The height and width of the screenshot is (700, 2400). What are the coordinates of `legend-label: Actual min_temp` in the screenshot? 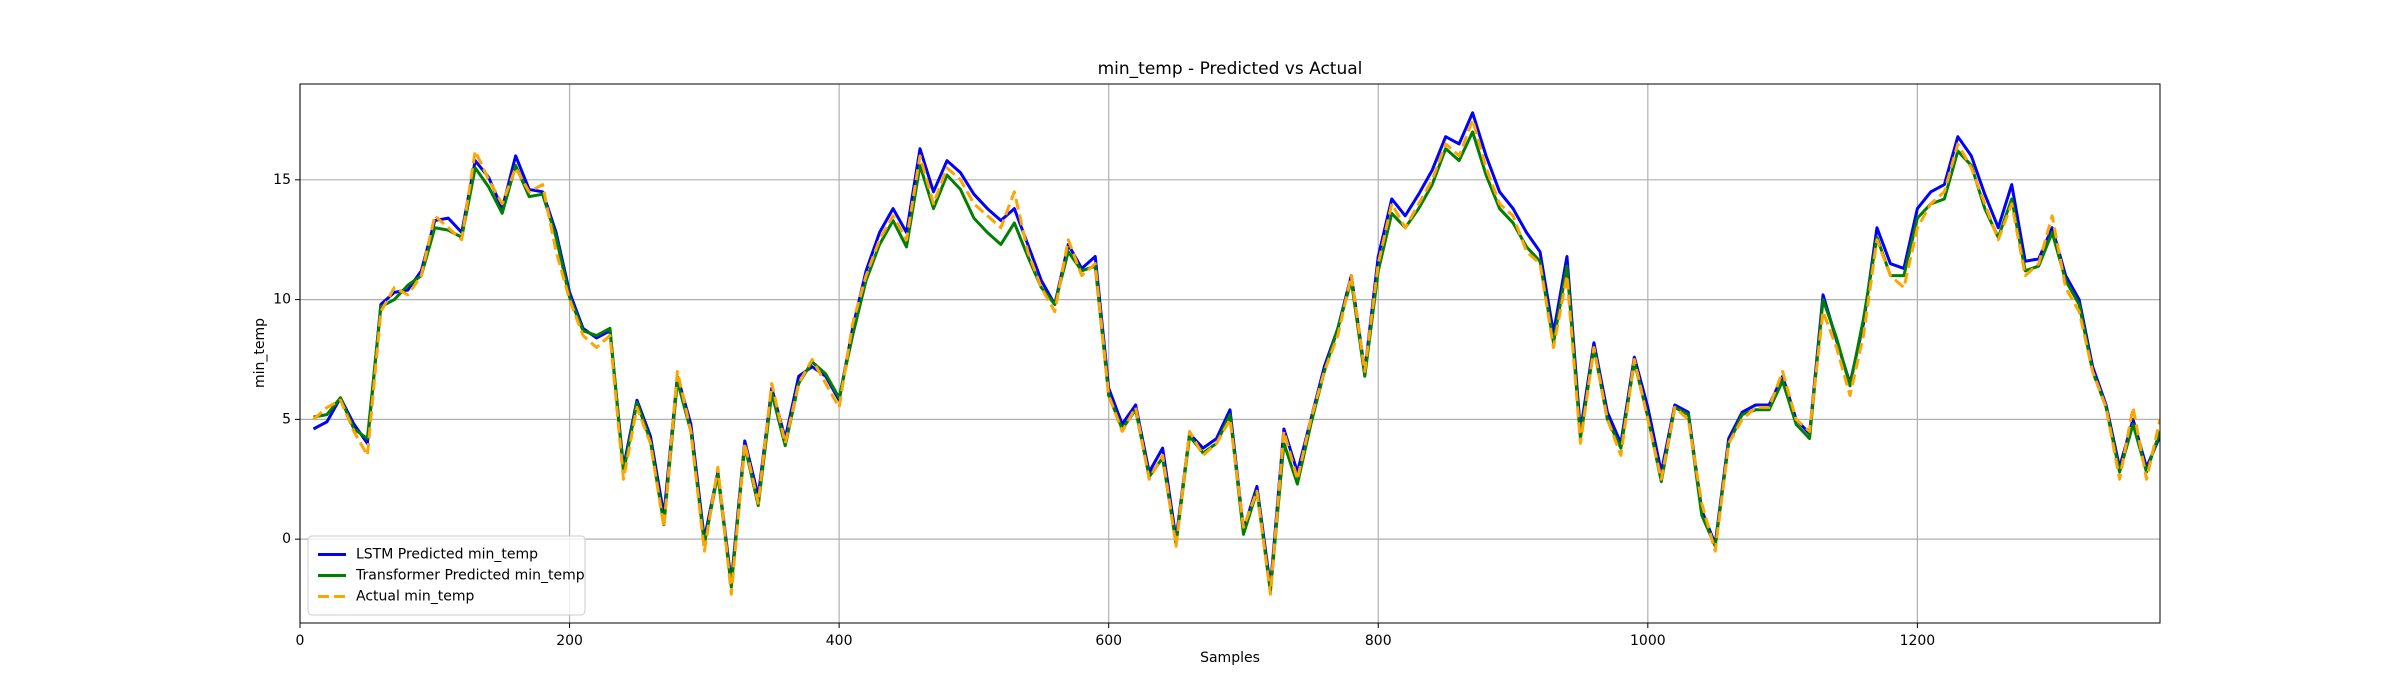 It's located at (415, 597).